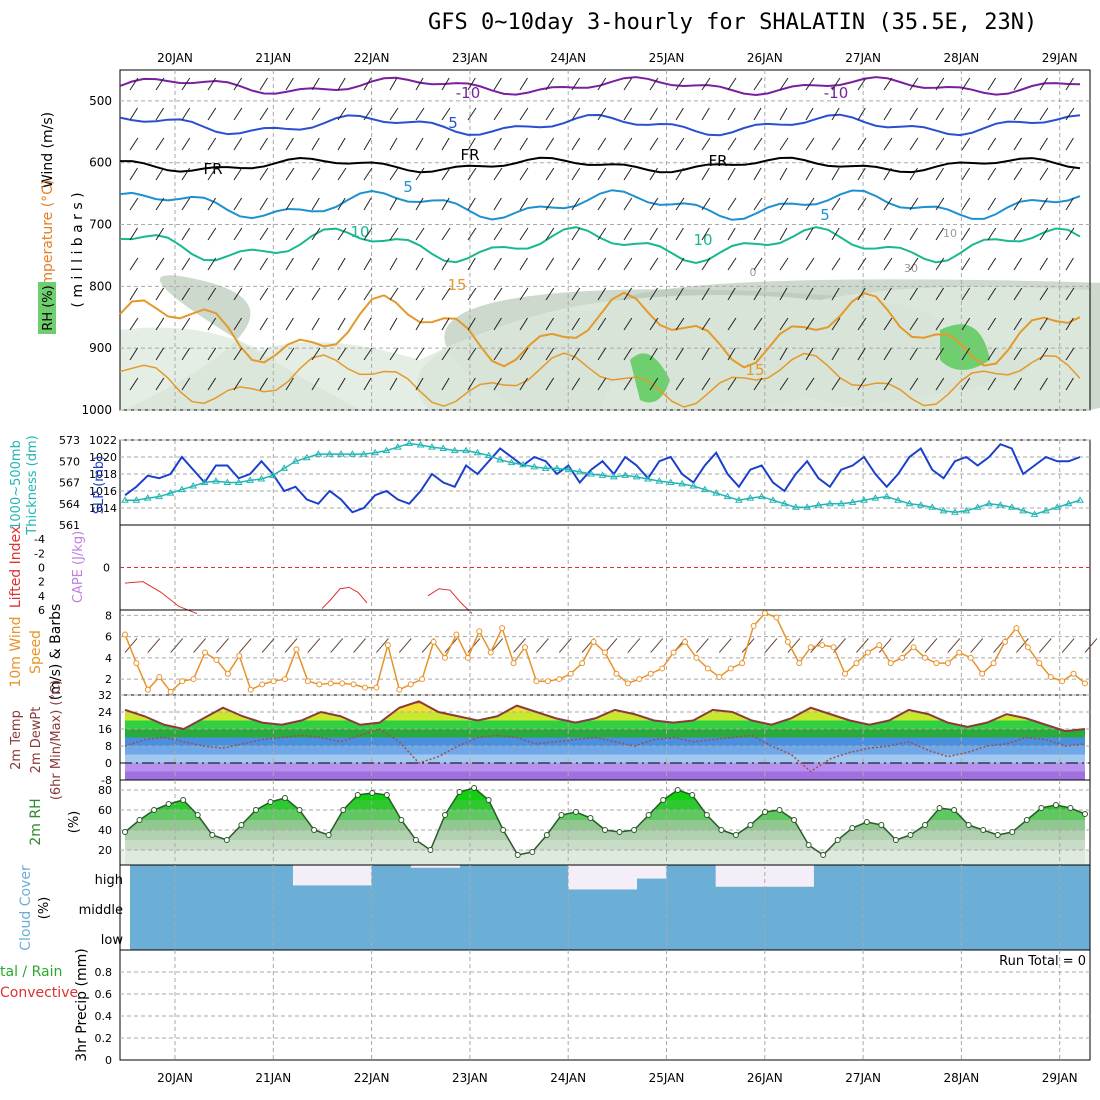 Image resolution: width=1100 pixels, height=1100 pixels. I want to click on top-date-label: 22JAN, so click(372, 58).